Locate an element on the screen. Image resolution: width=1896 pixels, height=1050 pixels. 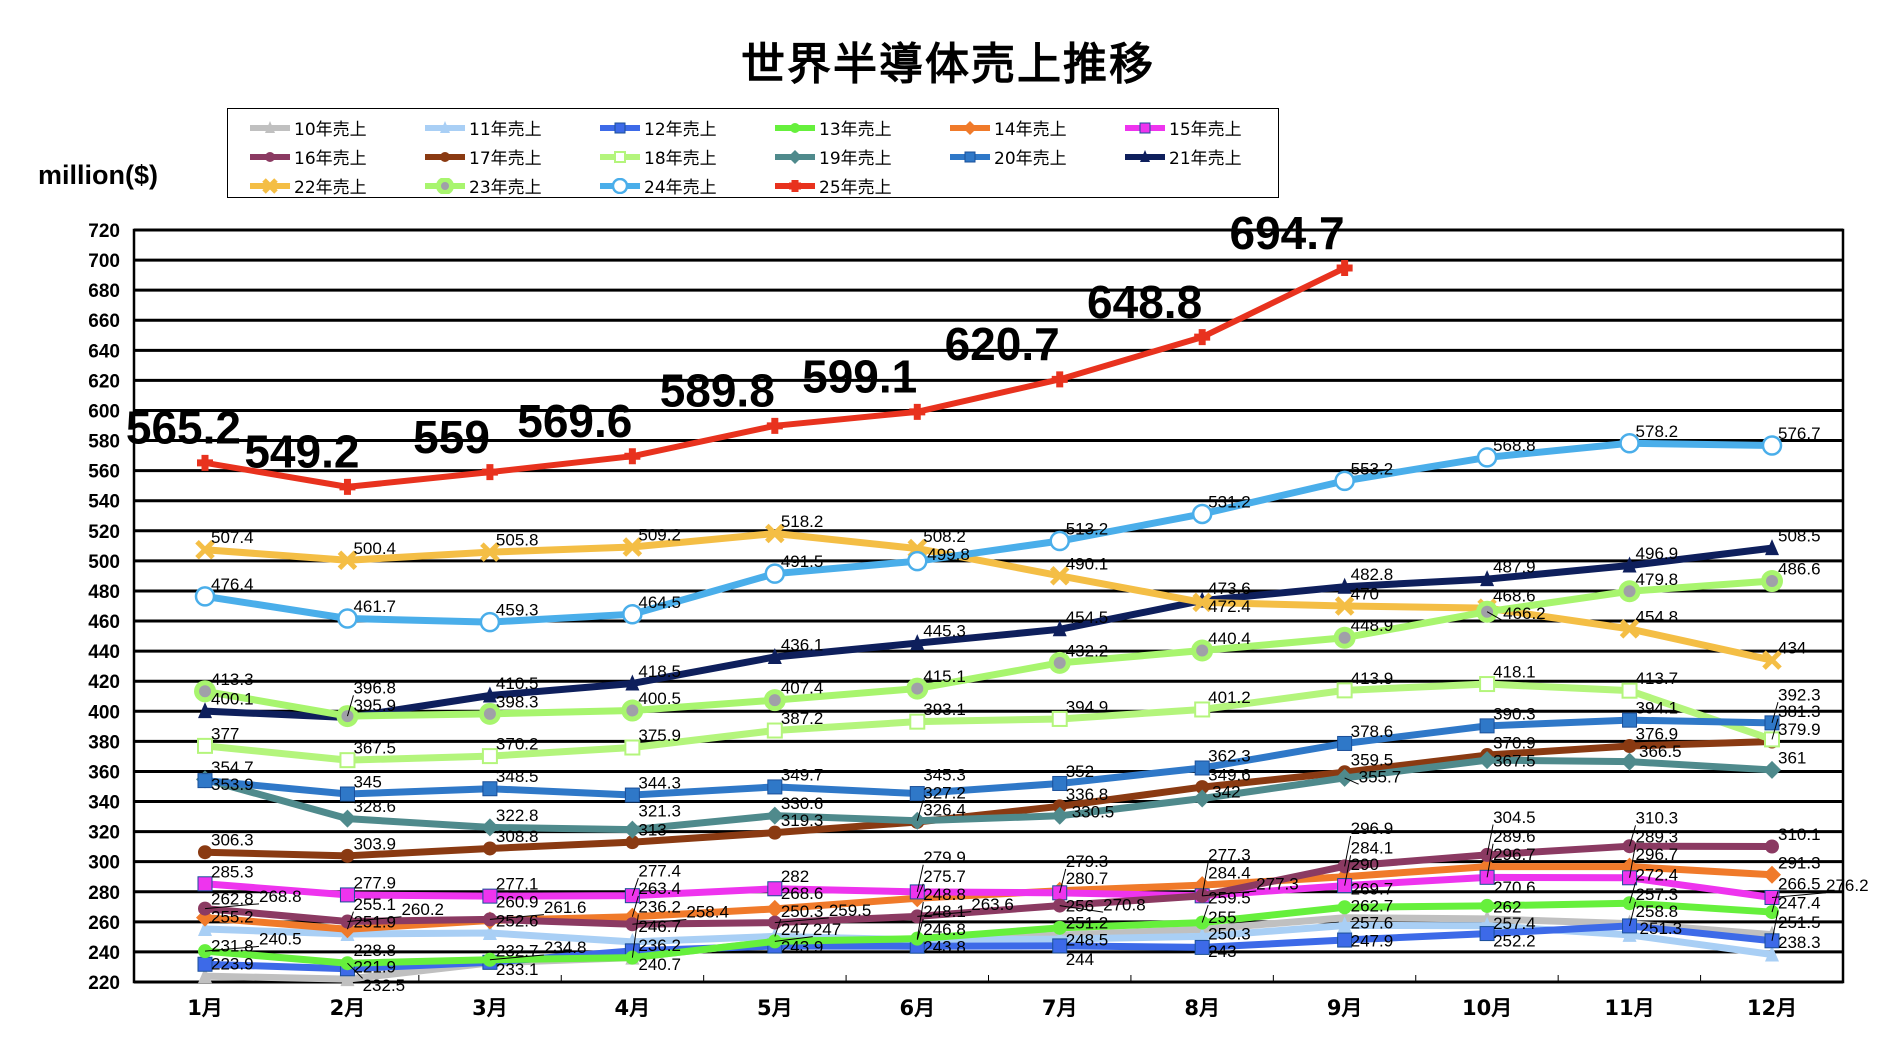
legend-item: 20年売上 is located at coordinates (1035, 156).